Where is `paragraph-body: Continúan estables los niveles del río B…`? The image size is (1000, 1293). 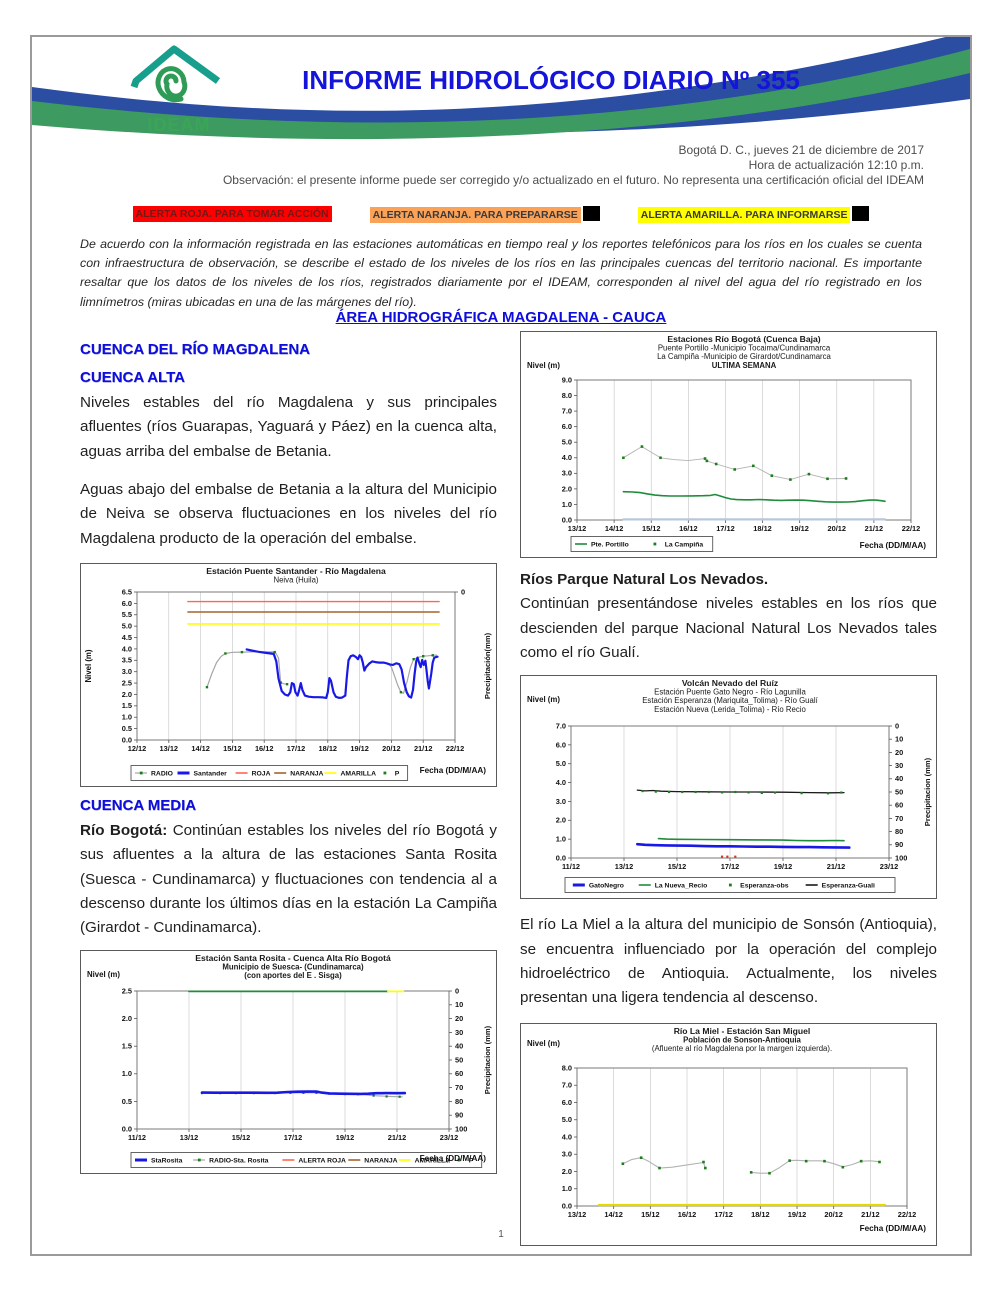 paragraph-body: Continúan estables los niveles del río B… is located at coordinates (288, 879).